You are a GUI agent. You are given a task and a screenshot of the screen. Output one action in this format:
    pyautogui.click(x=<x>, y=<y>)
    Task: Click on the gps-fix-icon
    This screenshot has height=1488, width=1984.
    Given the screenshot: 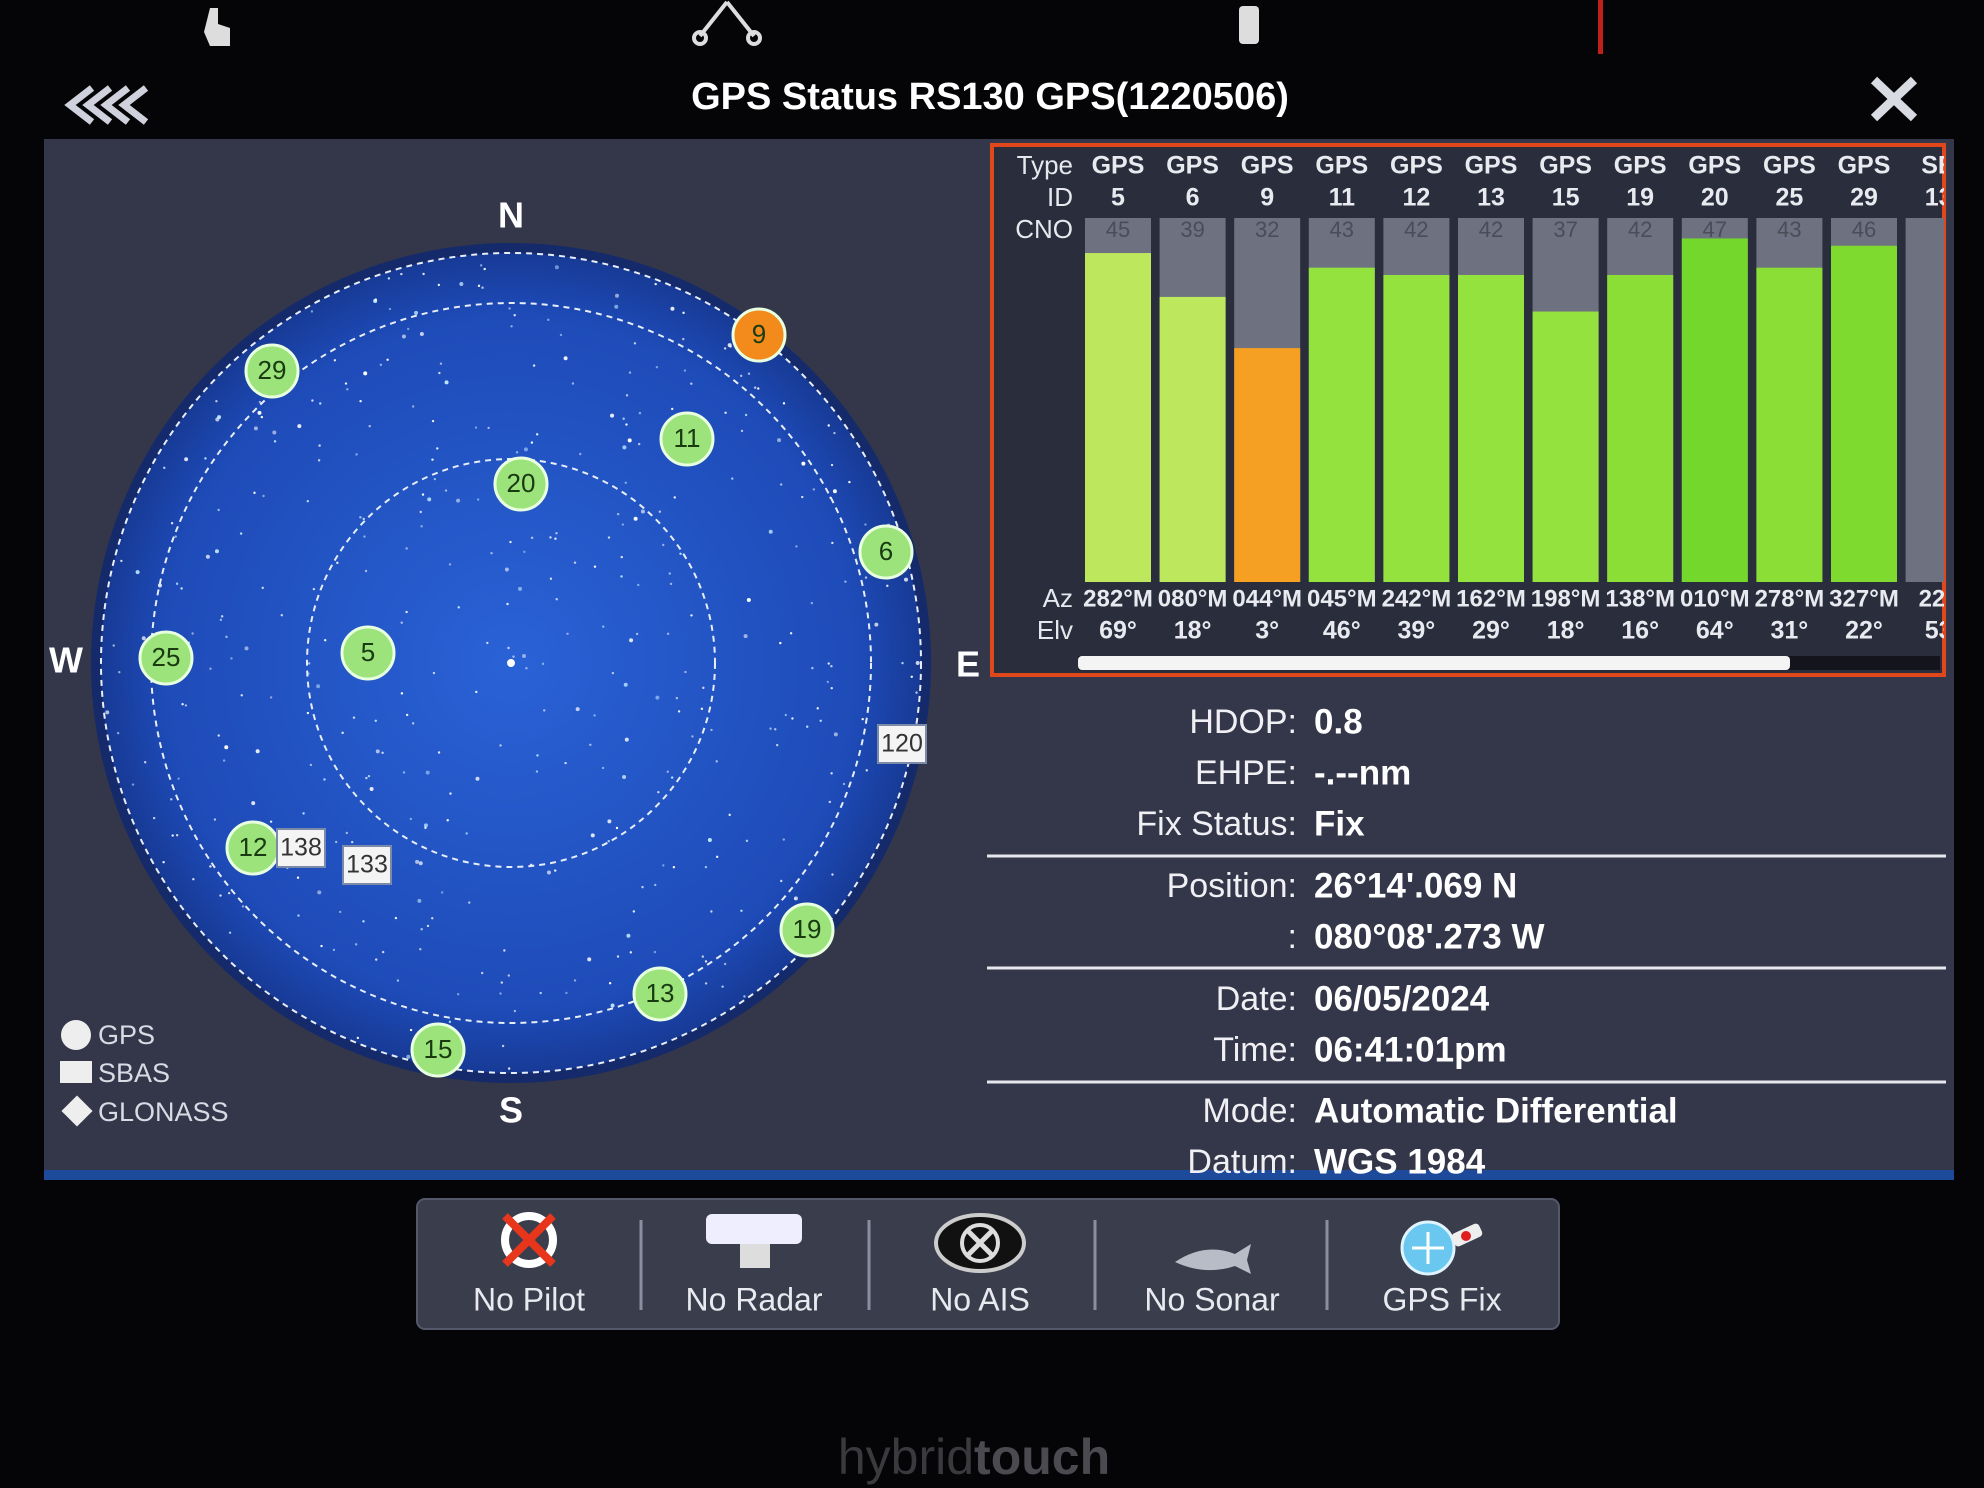 What is the action you would take?
    pyautogui.click(x=1441, y=1248)
    